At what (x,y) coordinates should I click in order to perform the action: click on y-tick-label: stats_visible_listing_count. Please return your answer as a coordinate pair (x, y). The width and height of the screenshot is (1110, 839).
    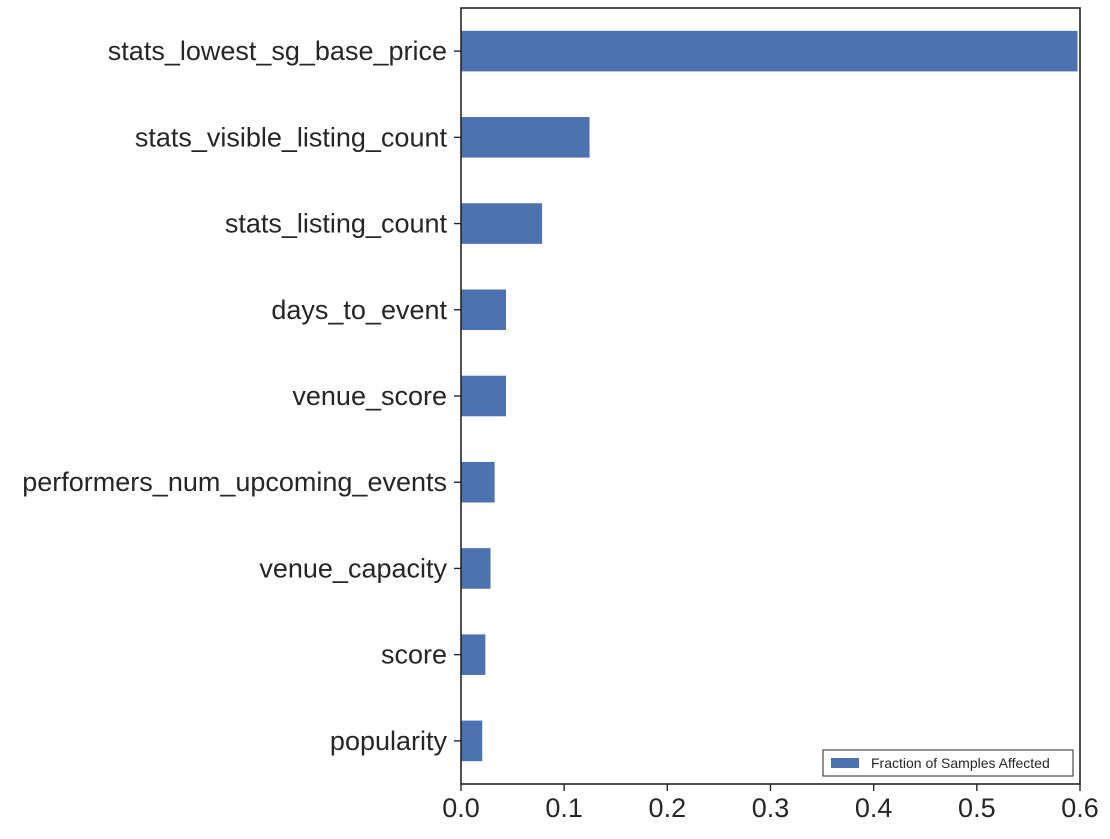
    Looking at the image, I should click on (291, 137).